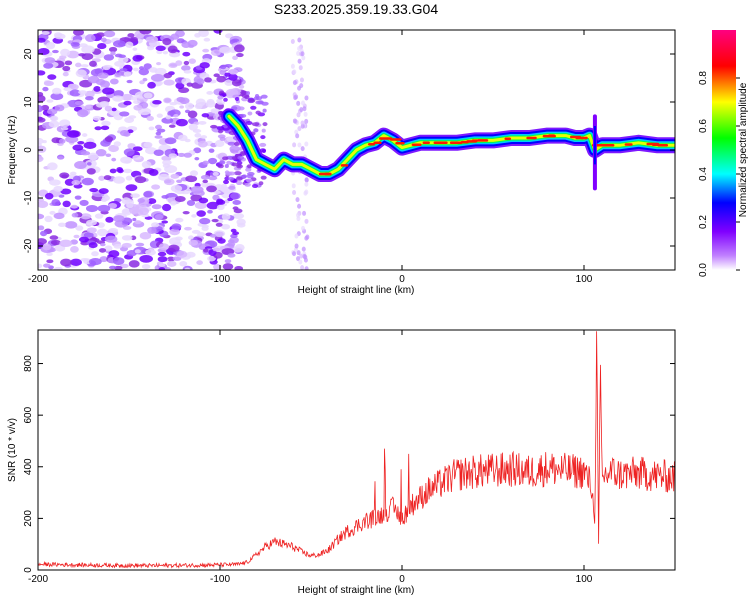 This screenshot has height=600, width=750. I want to click on x-tick-label: 0, so click(402, 579).